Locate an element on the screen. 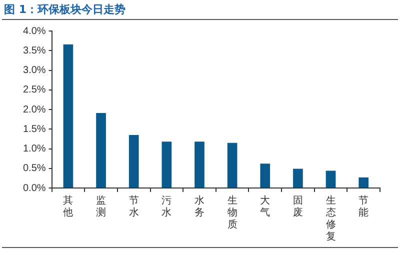 This screenshot has height=270, width=400. y-tick-label: 0.5% is located at coordinates (34, 168).